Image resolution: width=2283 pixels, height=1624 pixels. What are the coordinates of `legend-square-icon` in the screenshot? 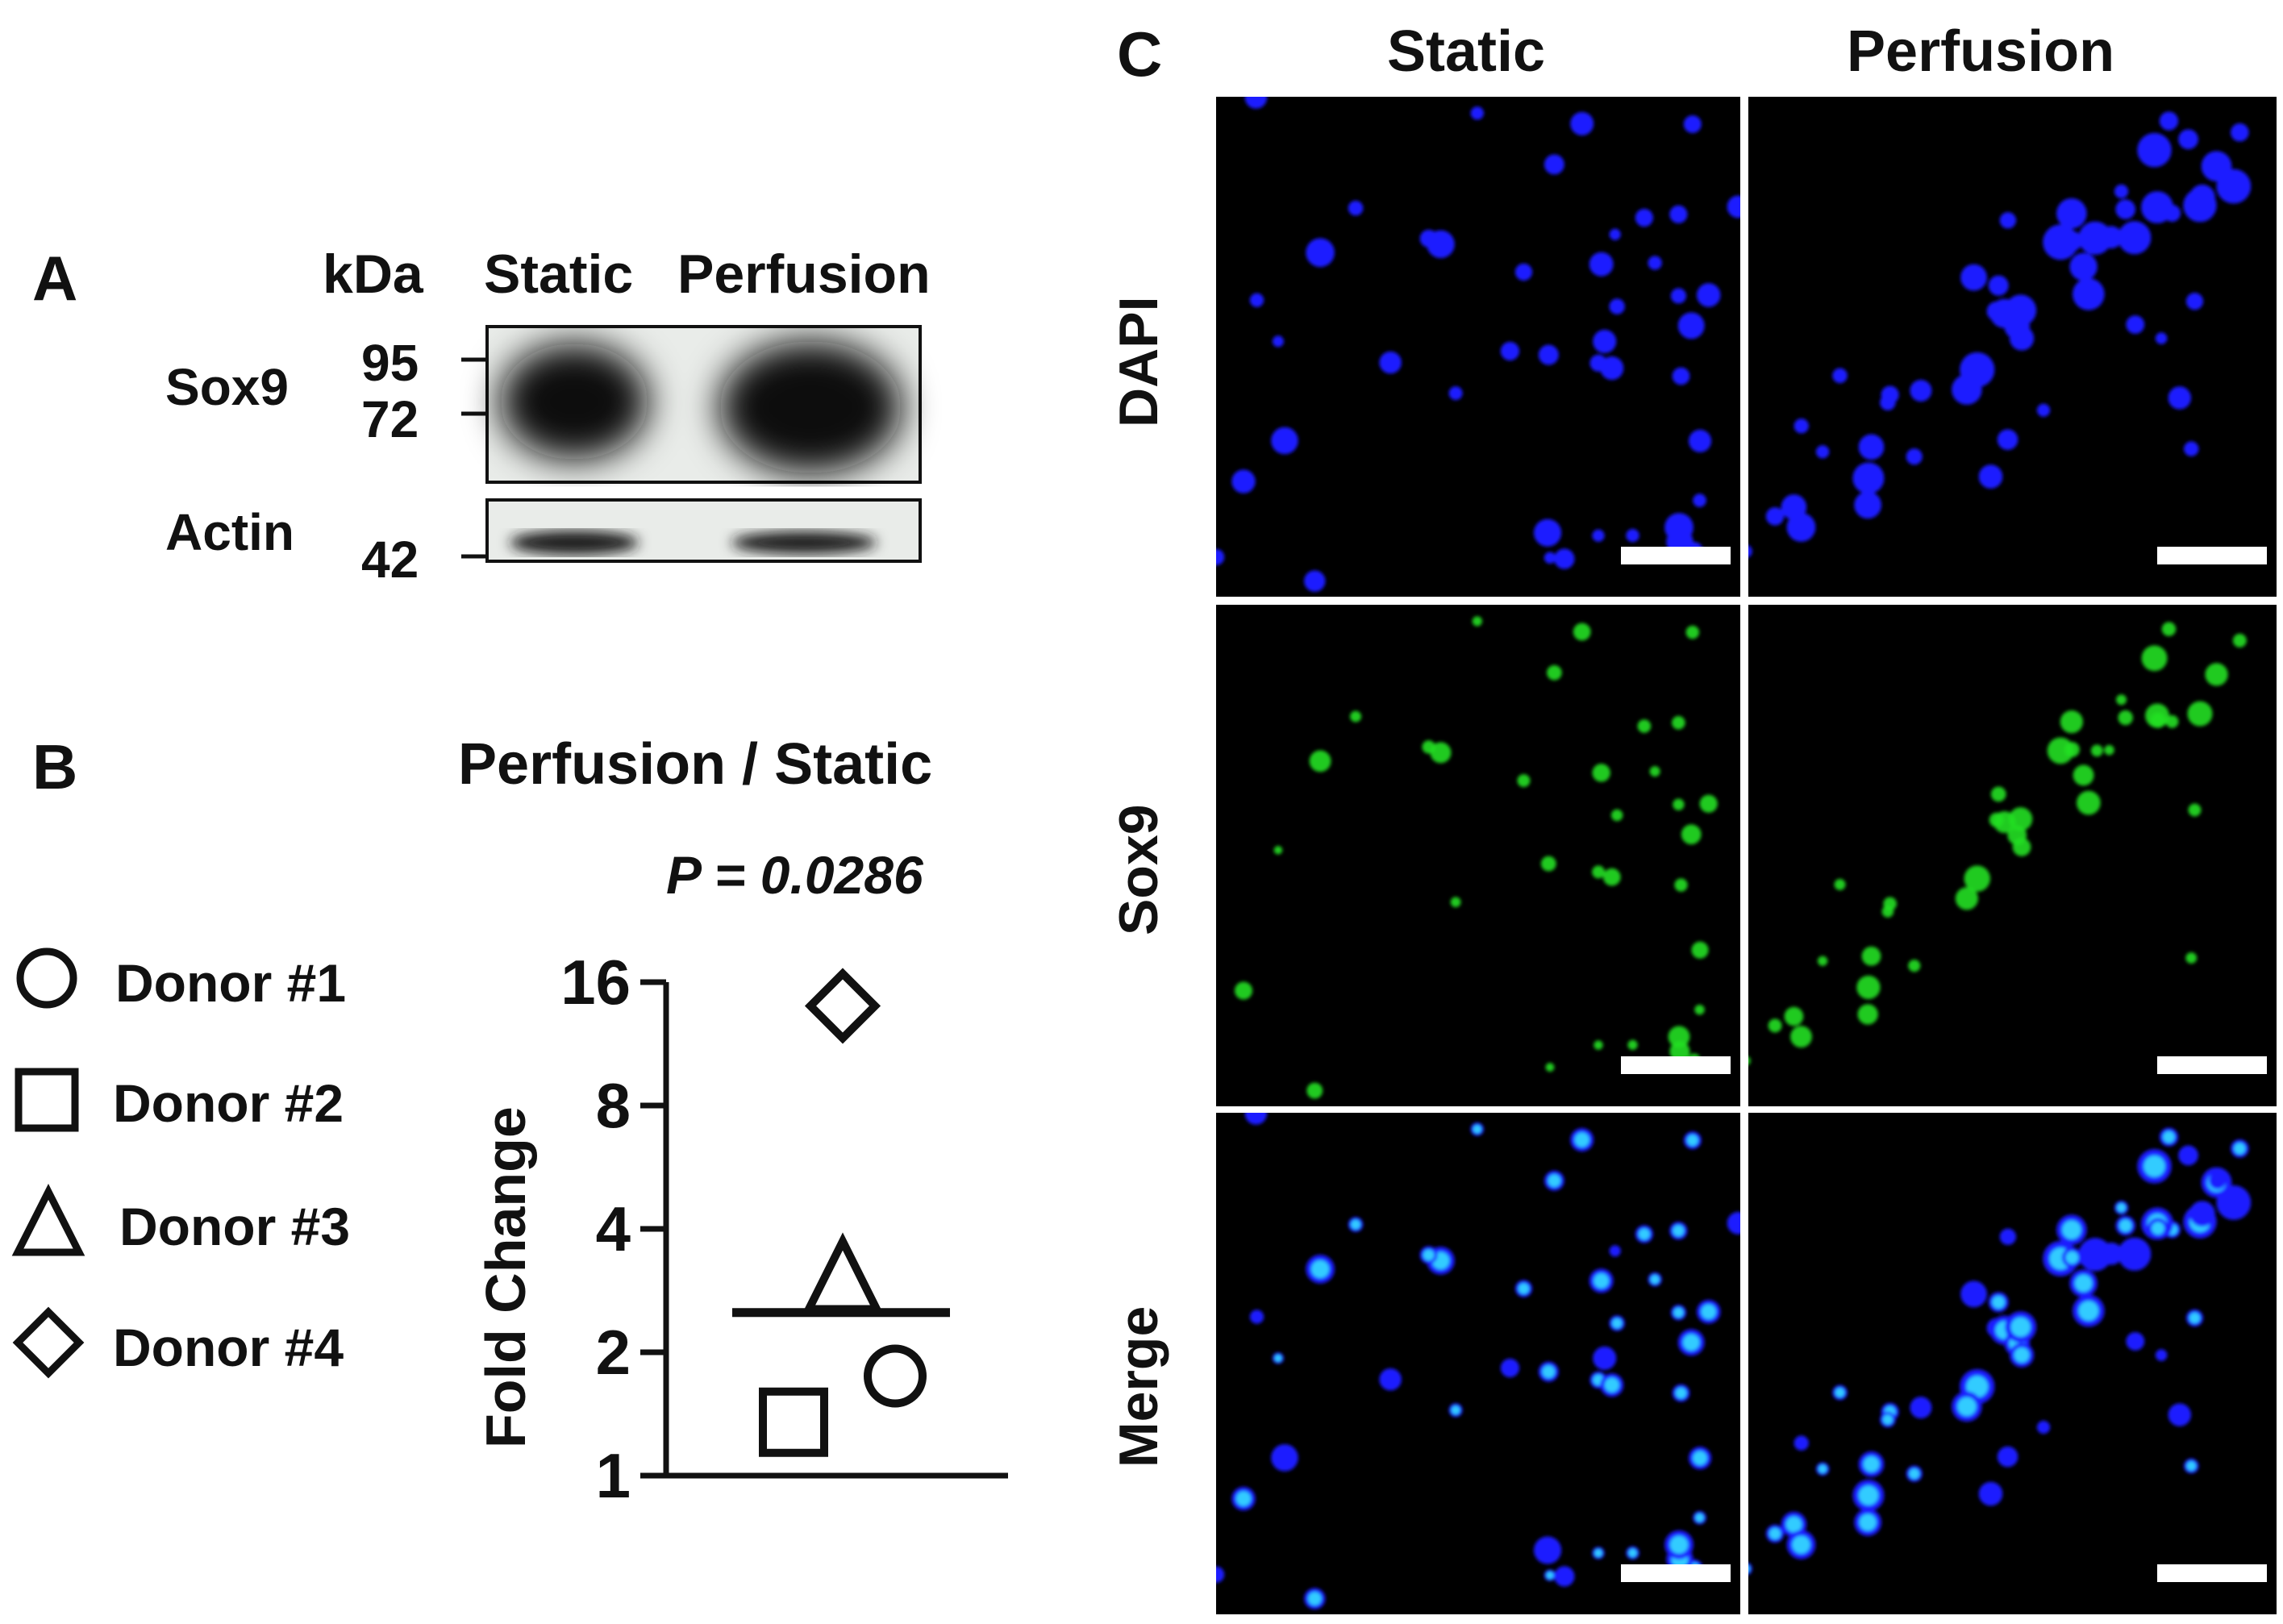 It's located at (47, 1100).